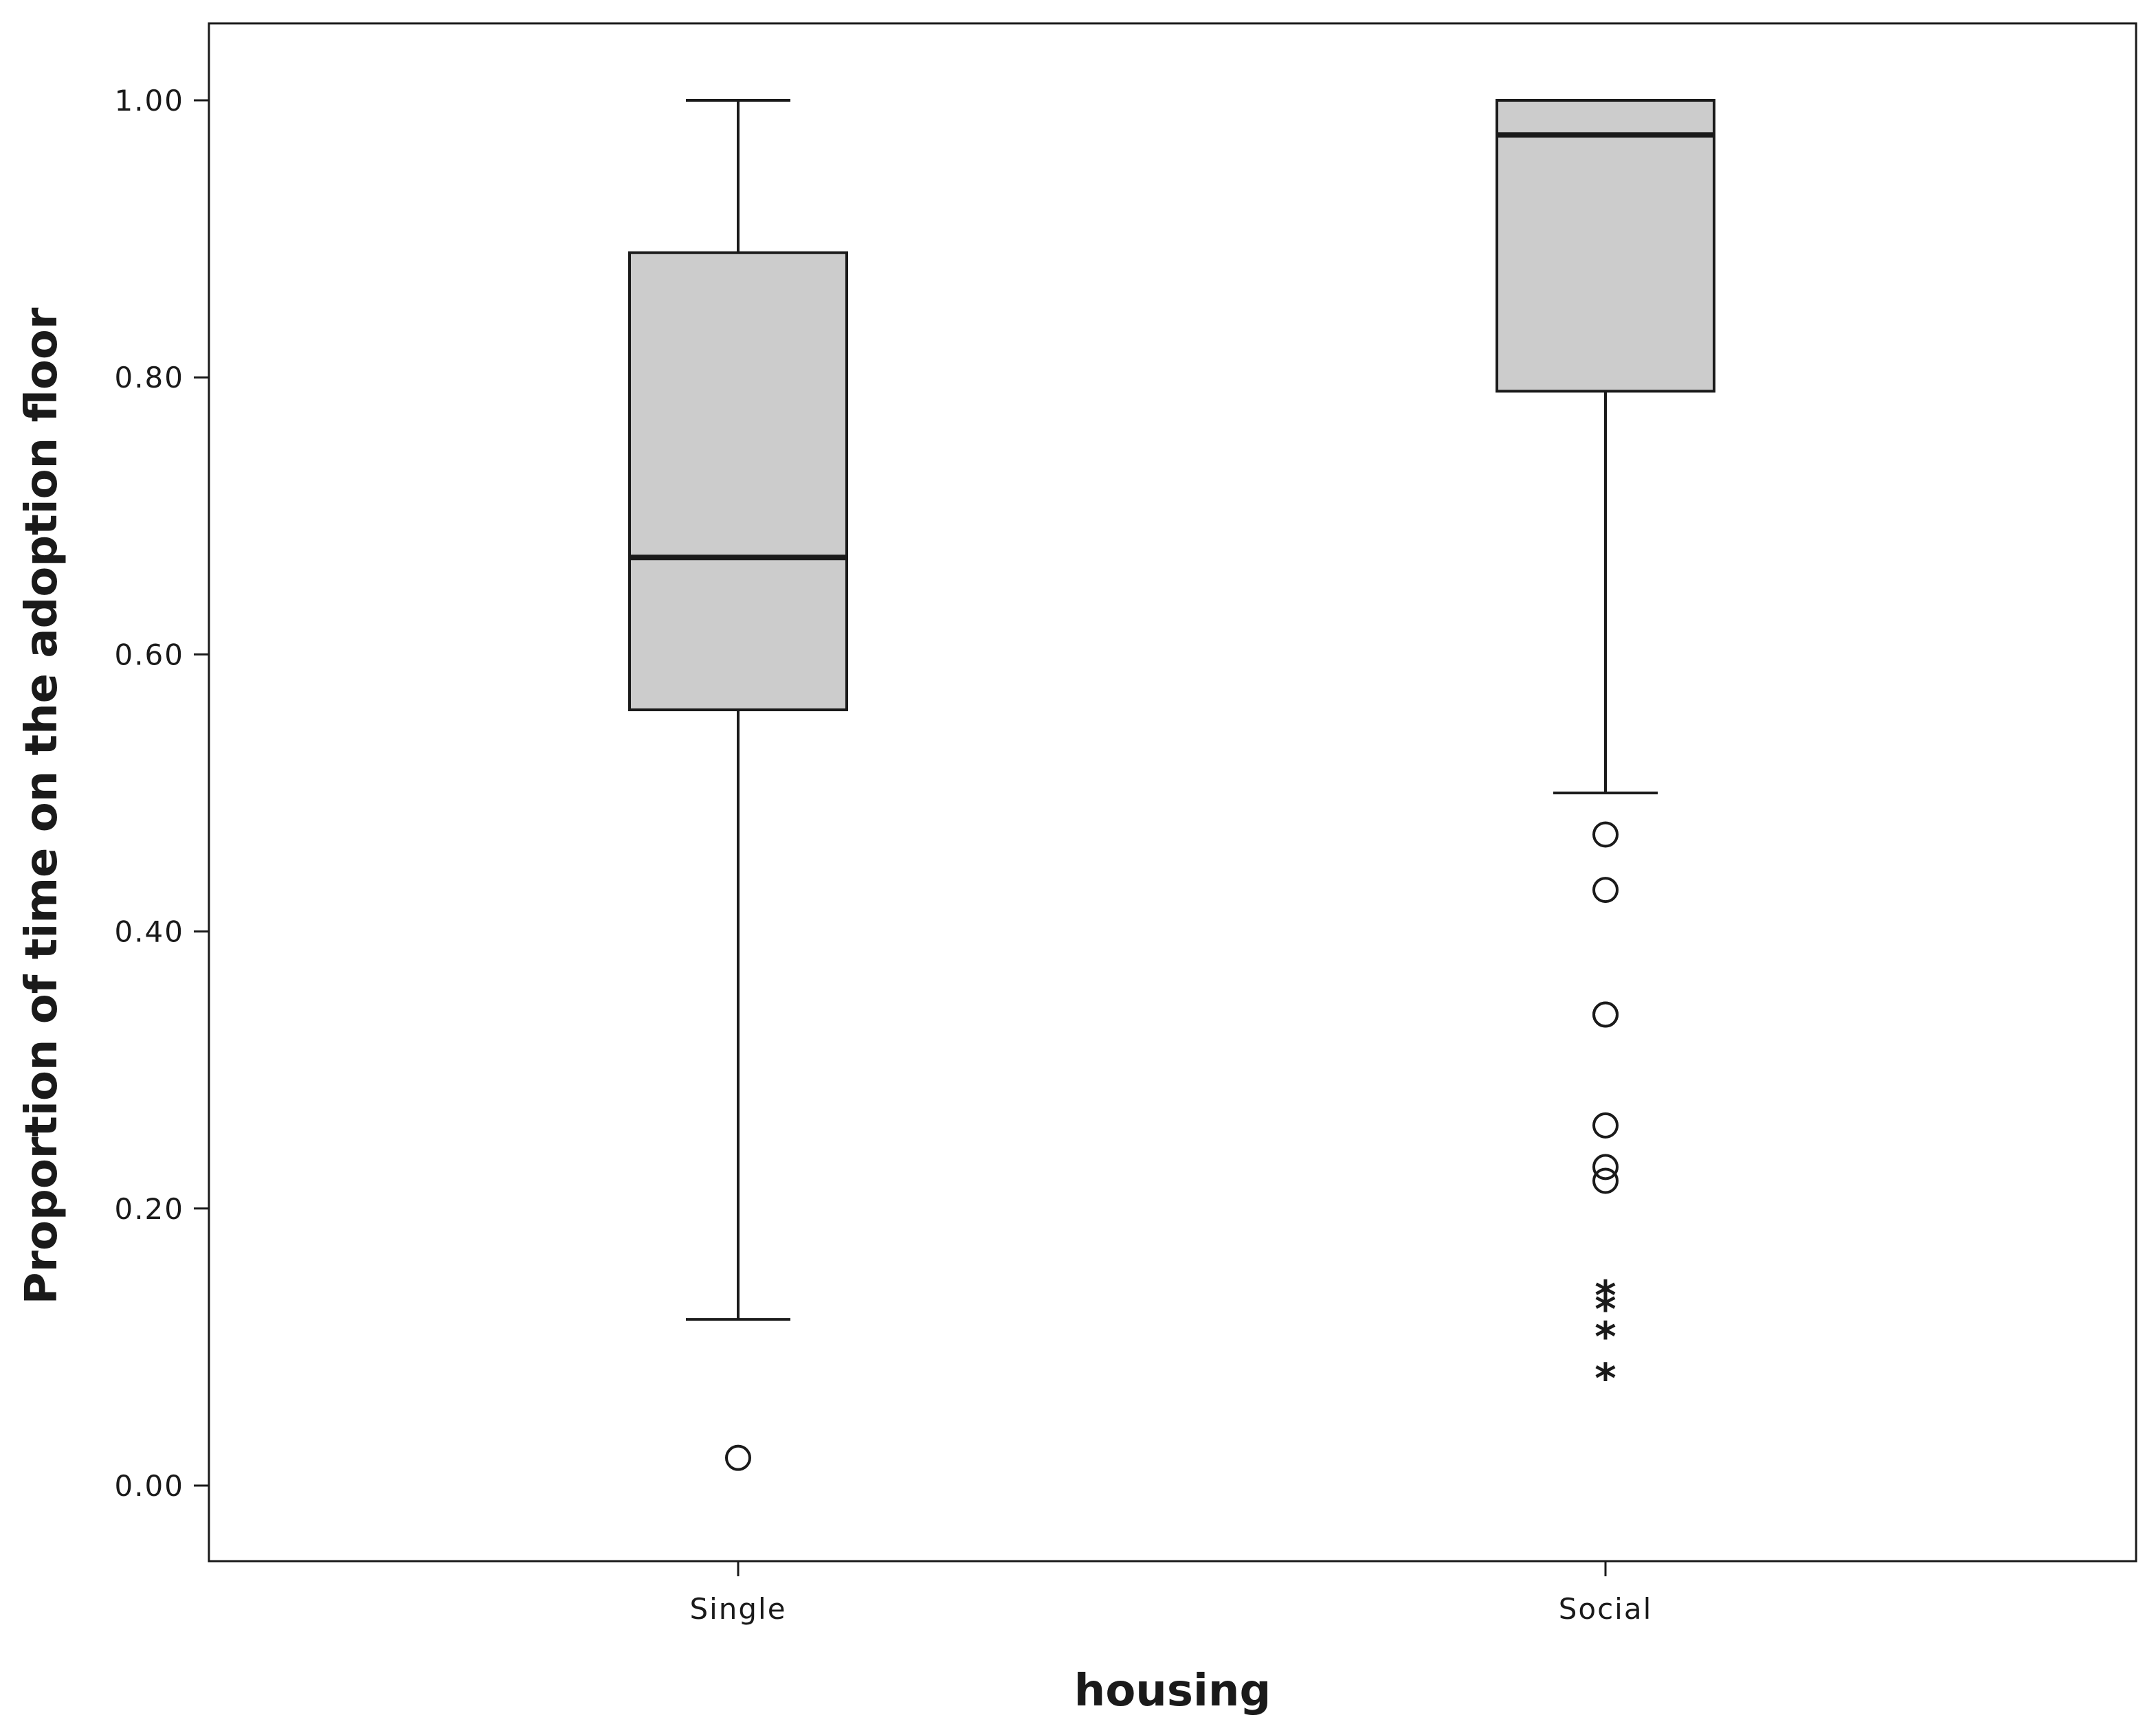 Image resolution: width=2156 pixels, height=1735 pixels. Describe the element at coordinates (149, 1486) in the screenshot. I see `y-tick-label: 0.00` at that location.